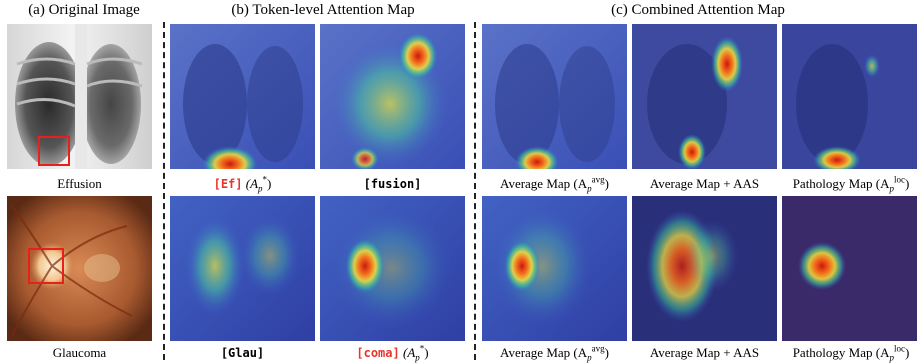  I want to click on token-fusion: [fusion], so click(392, 184).